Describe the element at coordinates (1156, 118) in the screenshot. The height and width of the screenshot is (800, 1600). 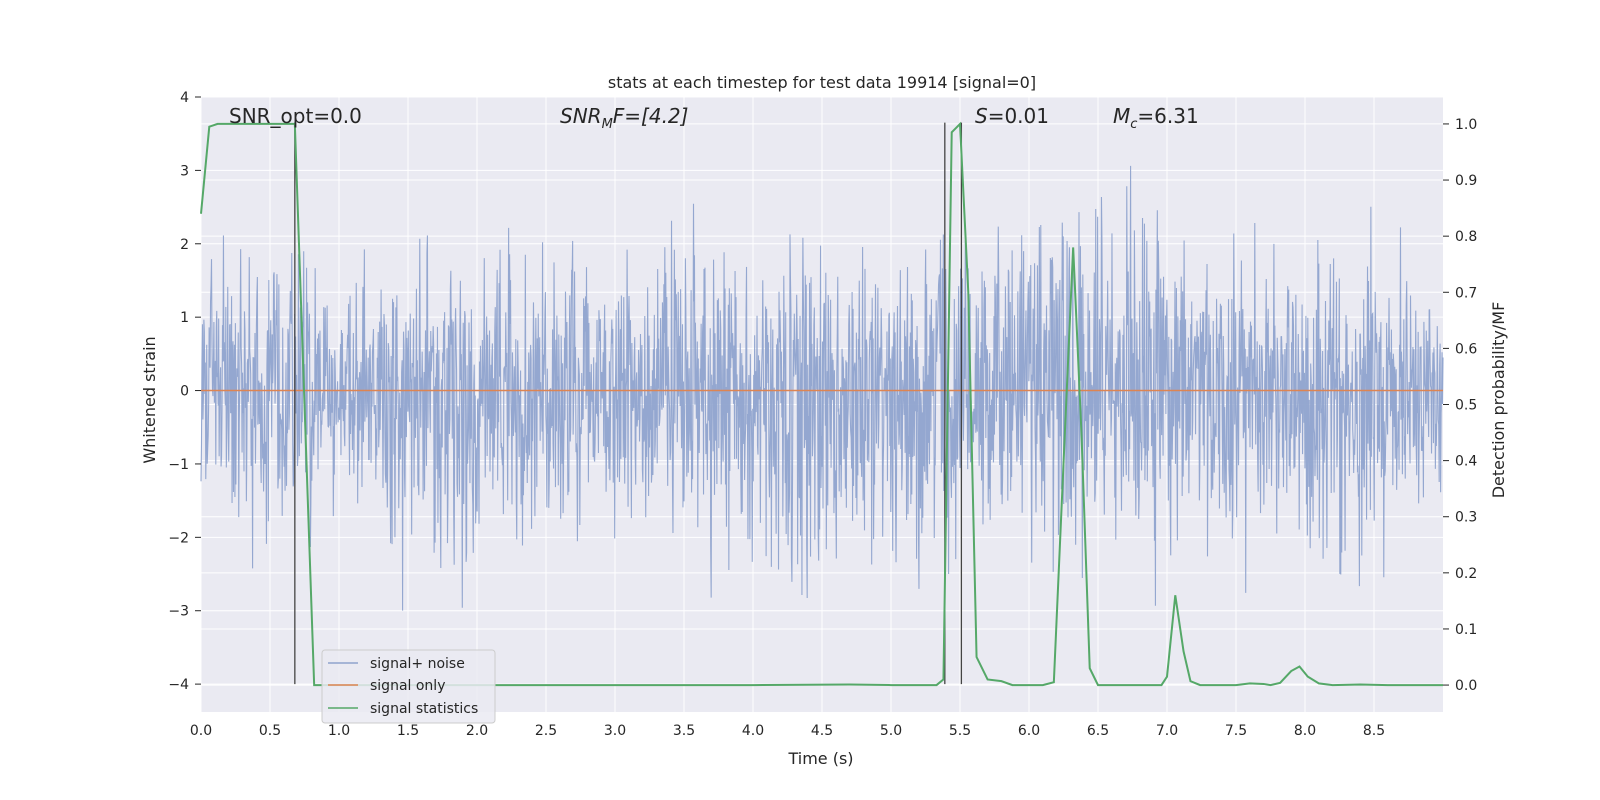
I see `annotation-mc: Mc=6.31` at that location.